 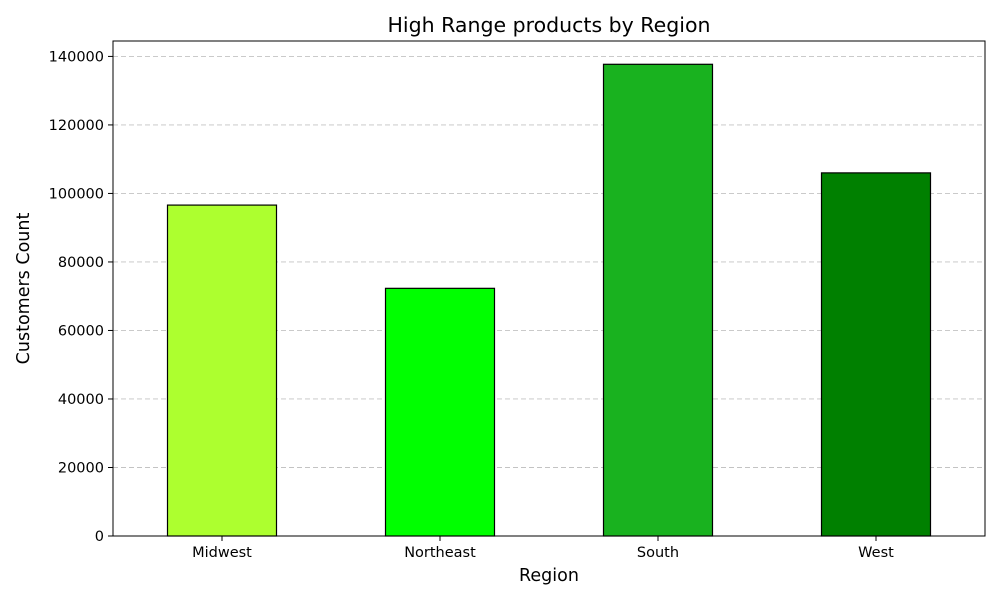 I want to click on y-tick-label: 80000, so click(x=81, y=263).